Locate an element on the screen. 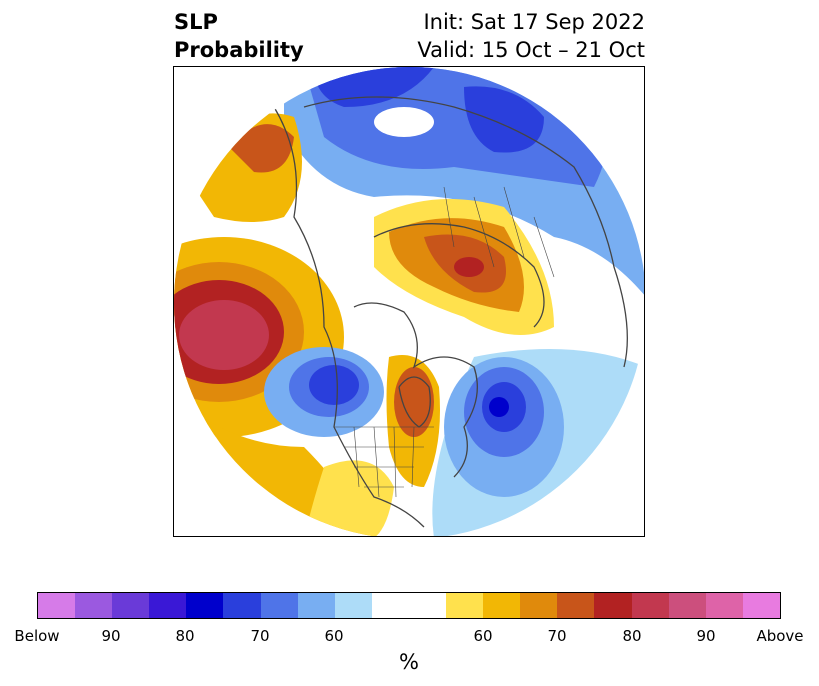  init-date: Init: Sat 17 Sep 2022 is located at coordinates (534, 22).